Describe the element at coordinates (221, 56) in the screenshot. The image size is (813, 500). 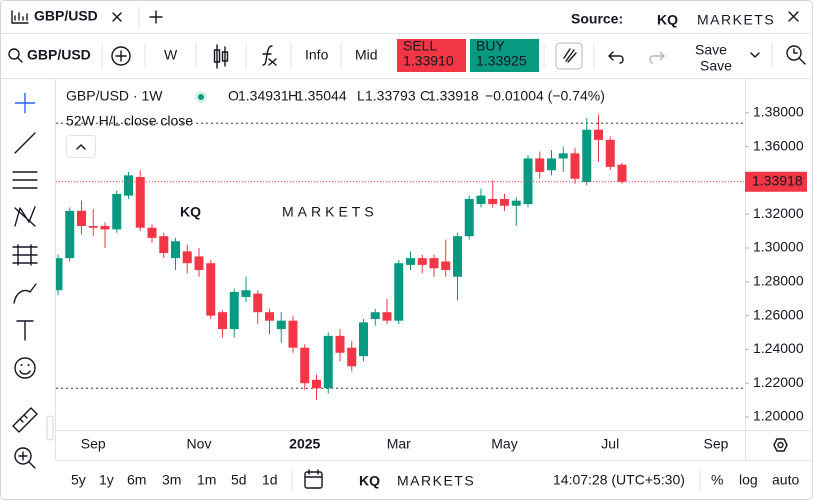
I see `chart-type-button` at that location.